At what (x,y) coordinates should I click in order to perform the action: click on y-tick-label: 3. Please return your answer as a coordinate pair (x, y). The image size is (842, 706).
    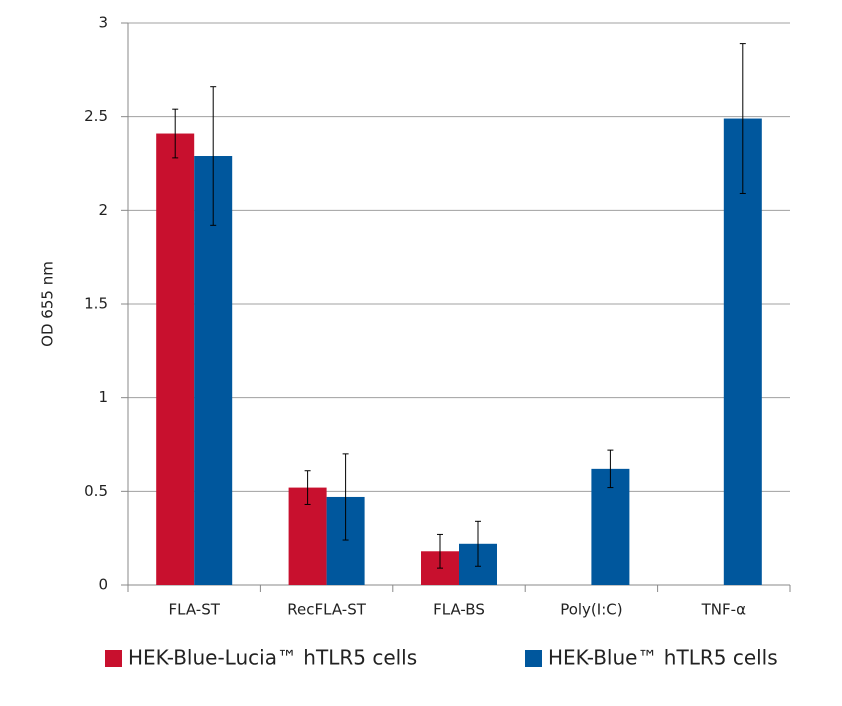
    Looking at the image, I should click on (103, 23).